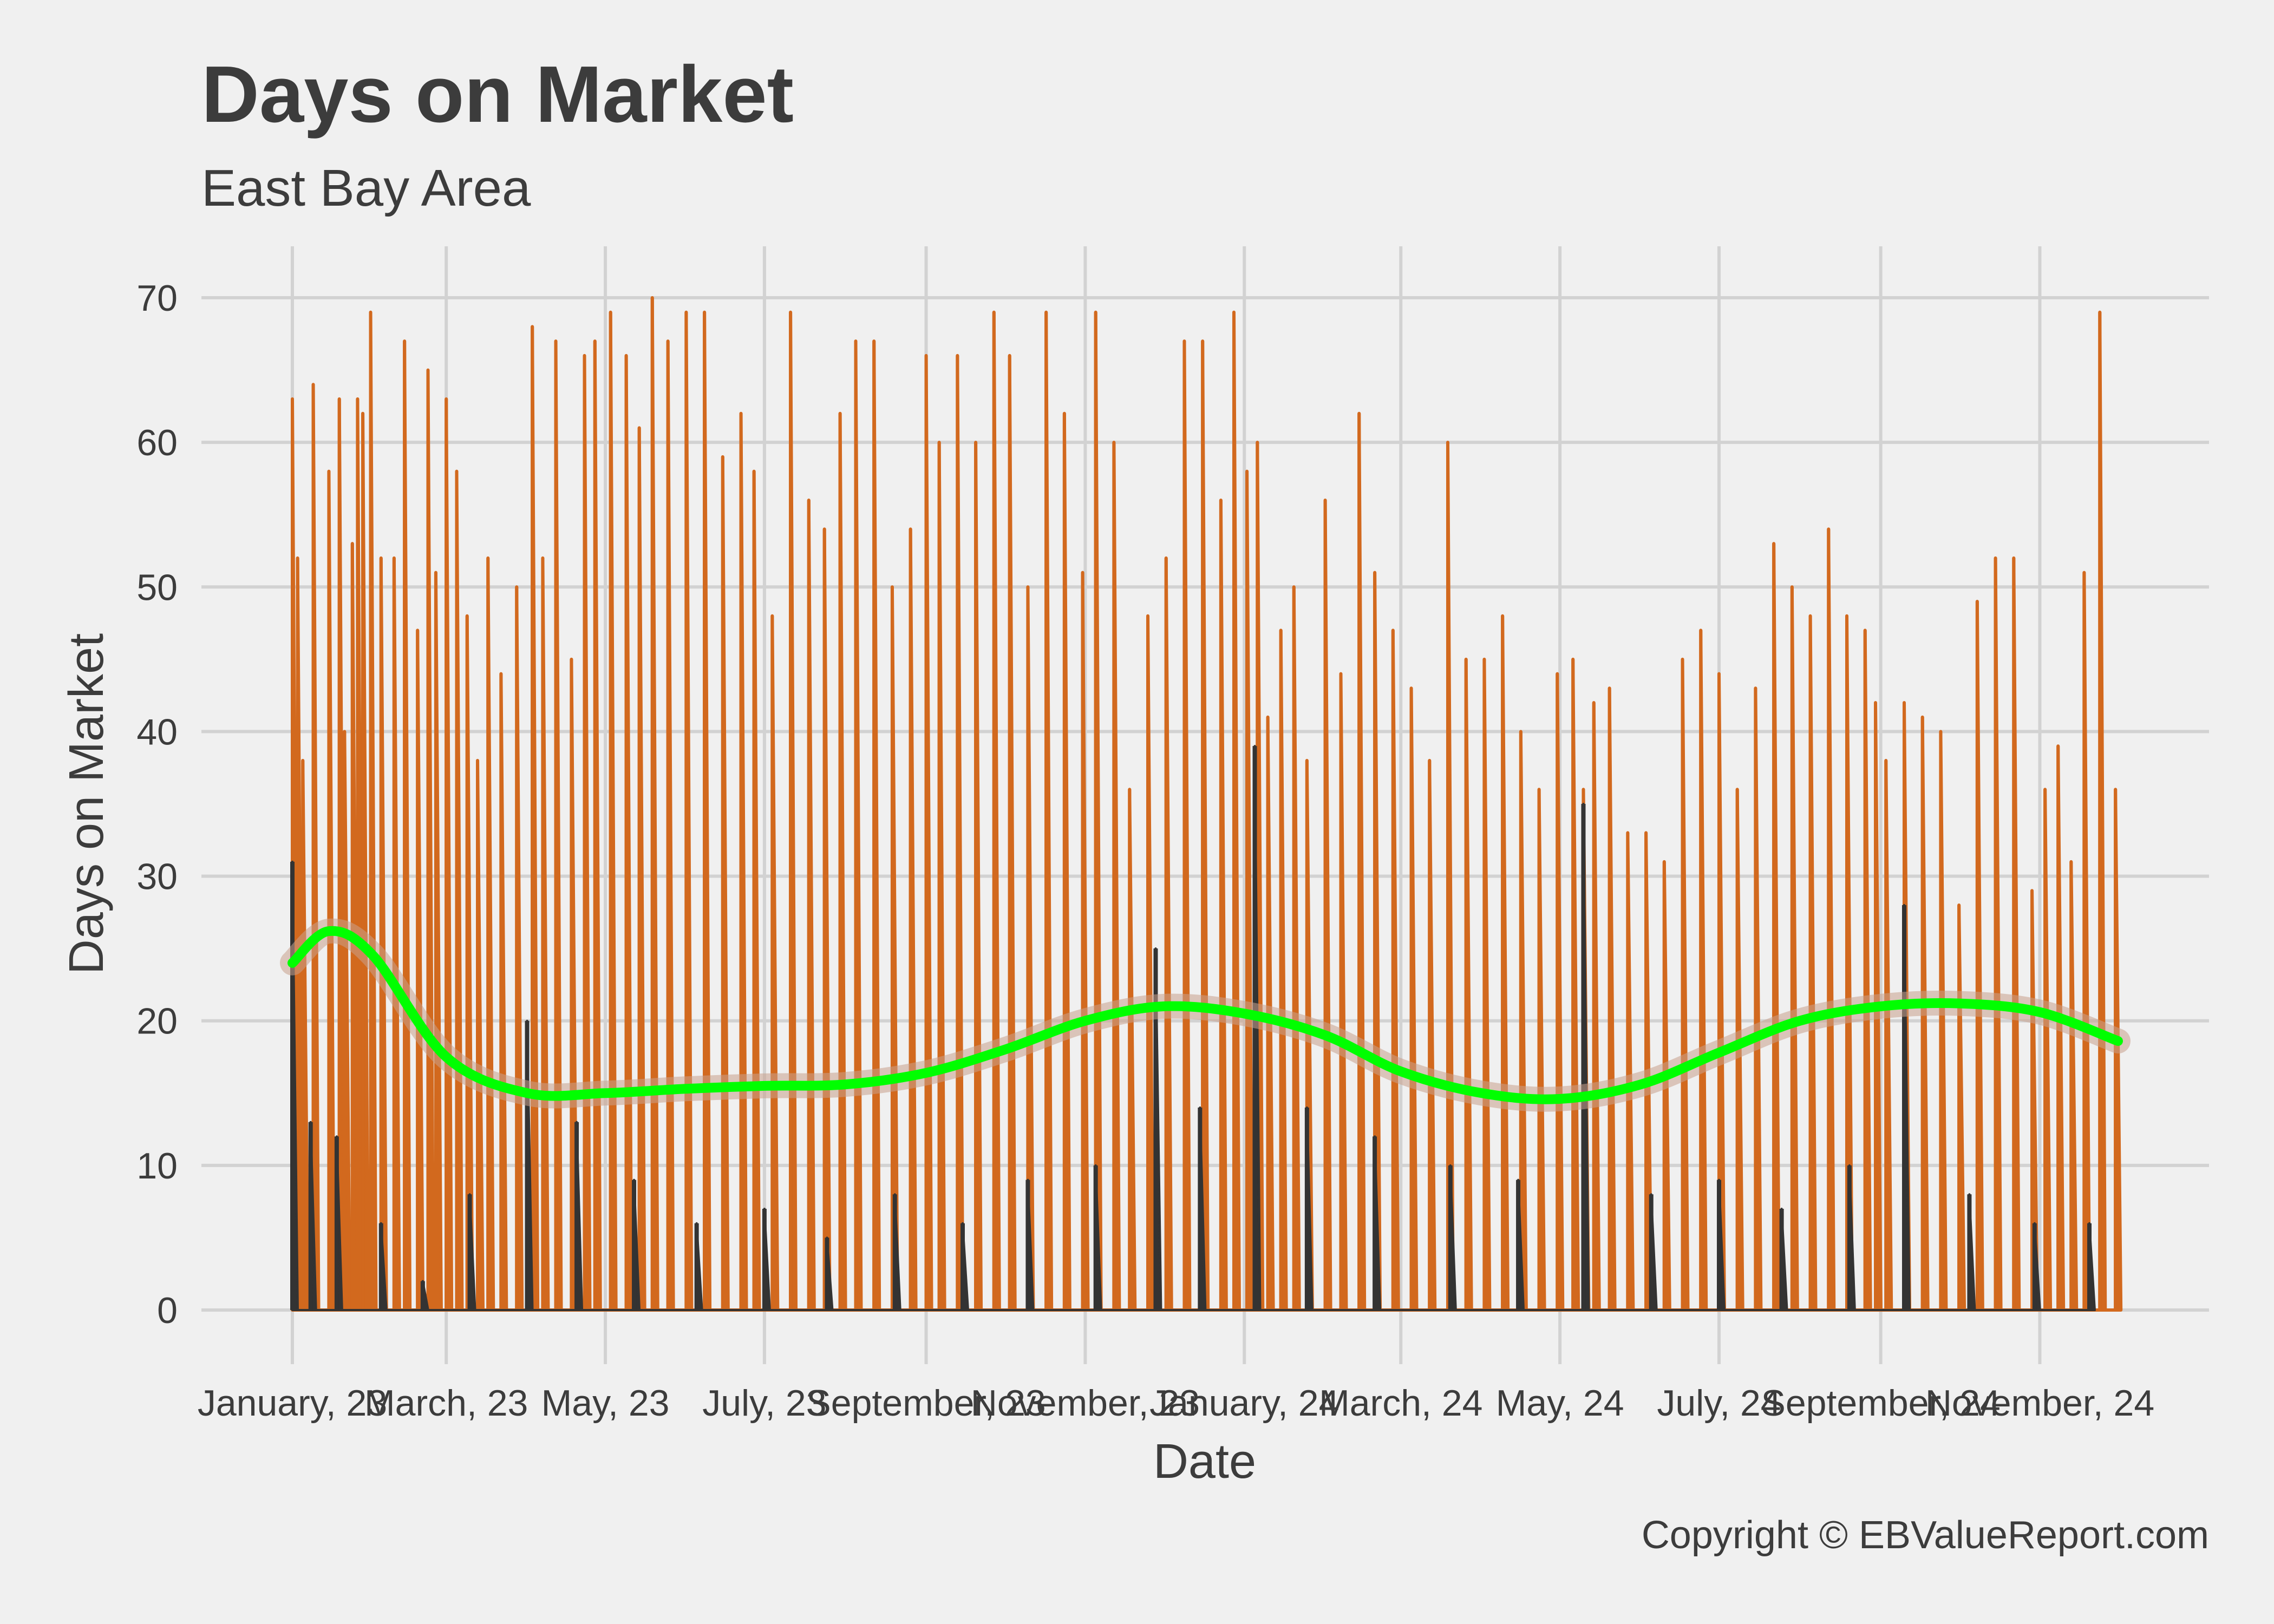 The width and height of the screenshot is (2274, 1624). Describe the element at coordinates (2040, 1404) in the screenshot. I see `x-tick-label: November, 24` at that location.